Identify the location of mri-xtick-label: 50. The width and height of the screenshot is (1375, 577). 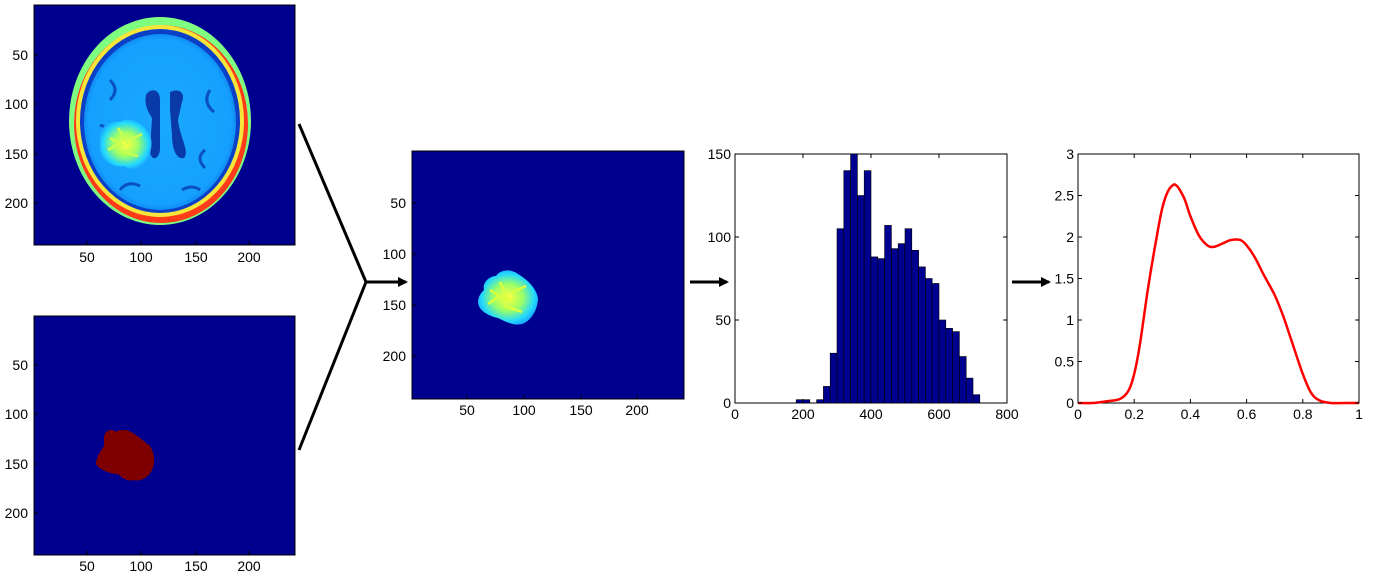
(87, 257).